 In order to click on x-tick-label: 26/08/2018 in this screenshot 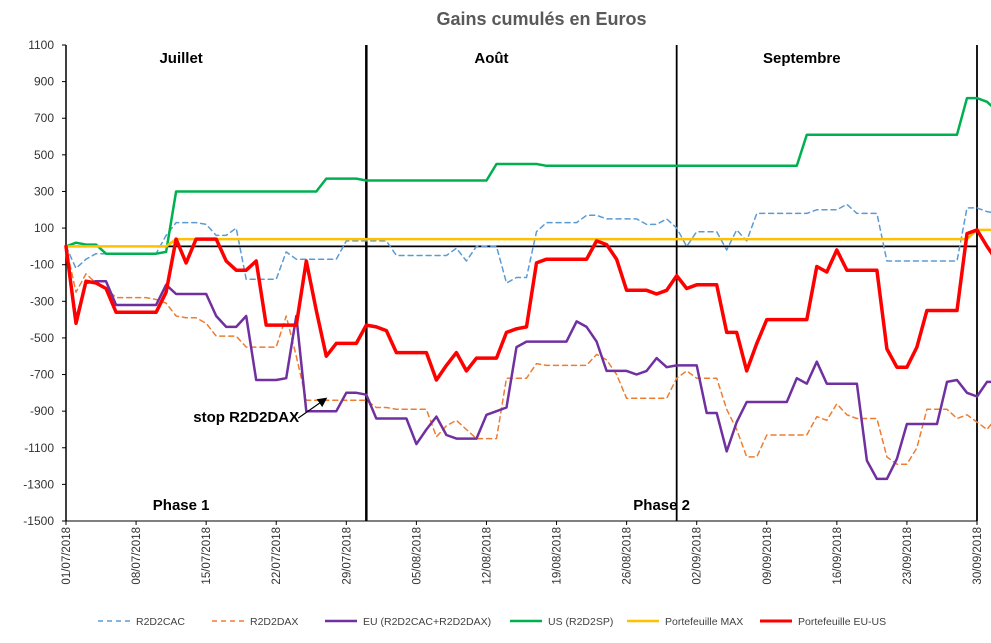, I will do `click(628, 556)`.